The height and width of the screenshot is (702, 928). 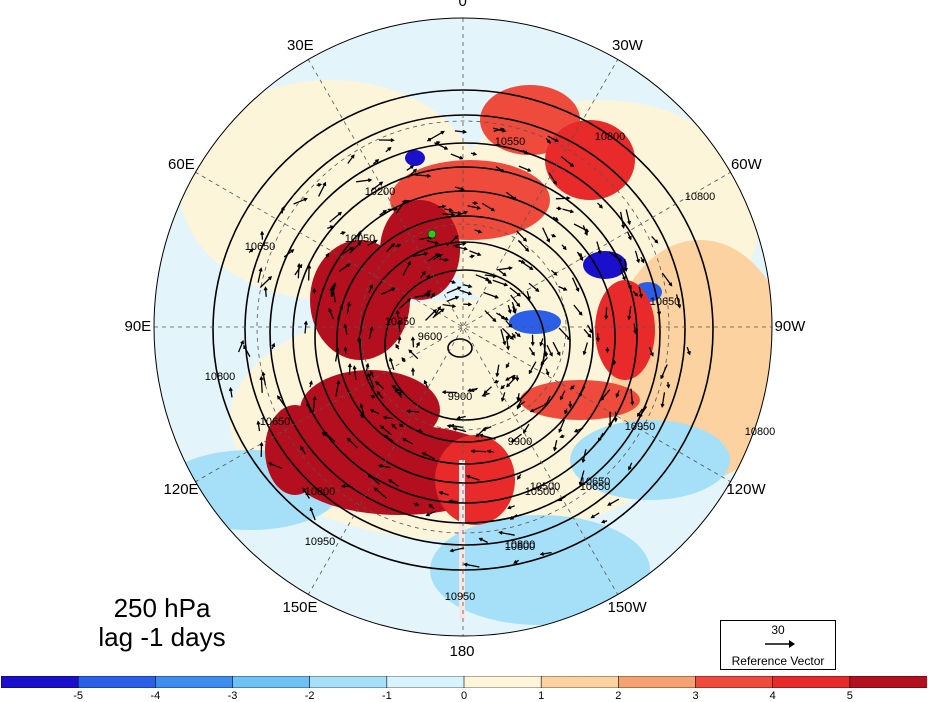 I want to click on contour-label: 10500, so click(x=540, y=492).